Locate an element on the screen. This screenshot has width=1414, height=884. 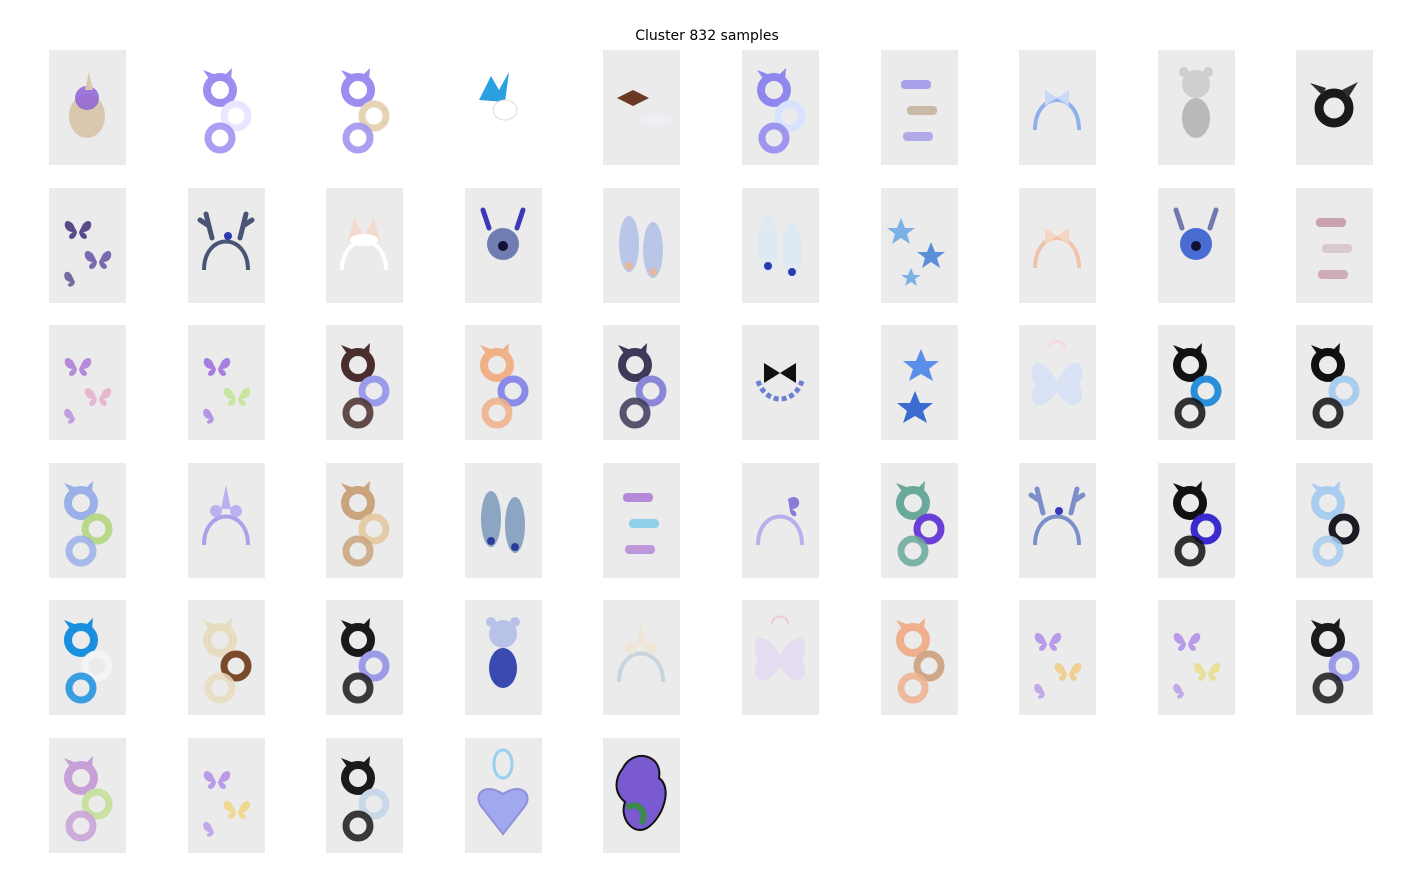
unicorn-plush-icon is located at coordinates (87, 105).